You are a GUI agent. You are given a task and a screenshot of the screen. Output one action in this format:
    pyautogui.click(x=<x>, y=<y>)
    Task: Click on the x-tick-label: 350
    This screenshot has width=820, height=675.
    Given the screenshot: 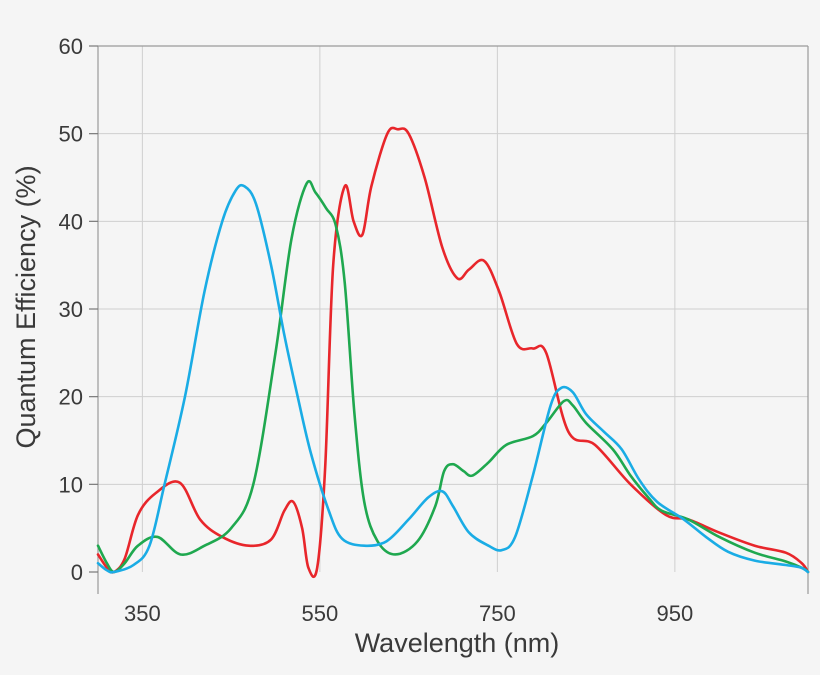 What is the action you would take?
    pyautogui.click(x=142, y=613)
    